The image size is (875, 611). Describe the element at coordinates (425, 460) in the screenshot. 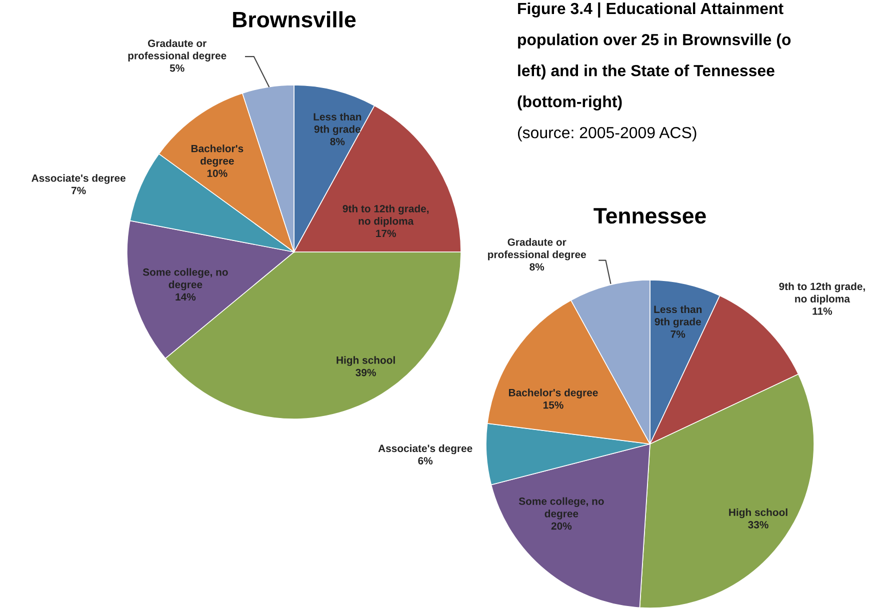

I see `data-label: 6%` at that location.